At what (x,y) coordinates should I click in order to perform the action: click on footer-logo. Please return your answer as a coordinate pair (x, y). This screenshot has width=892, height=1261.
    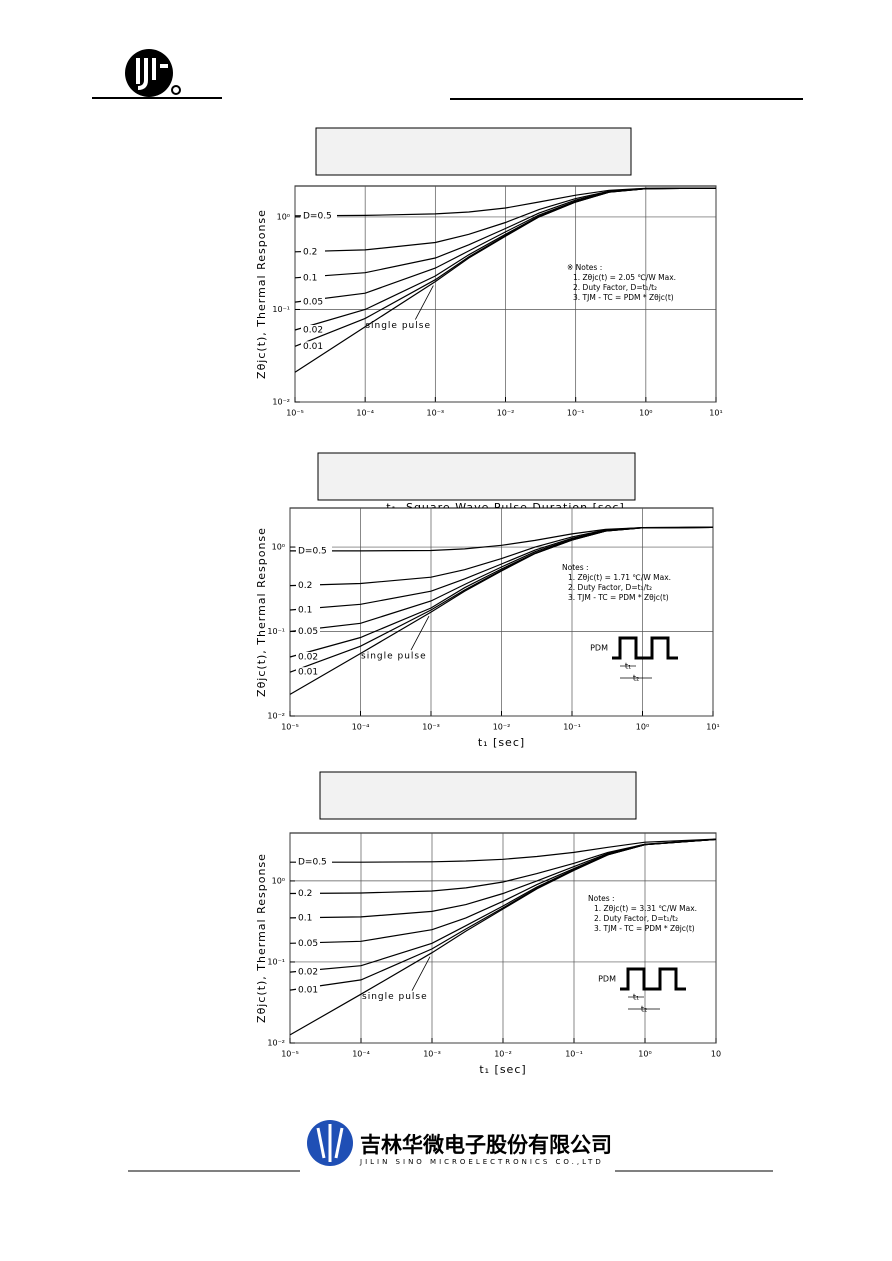
    Looking at the image, I should click on (330, 1143).